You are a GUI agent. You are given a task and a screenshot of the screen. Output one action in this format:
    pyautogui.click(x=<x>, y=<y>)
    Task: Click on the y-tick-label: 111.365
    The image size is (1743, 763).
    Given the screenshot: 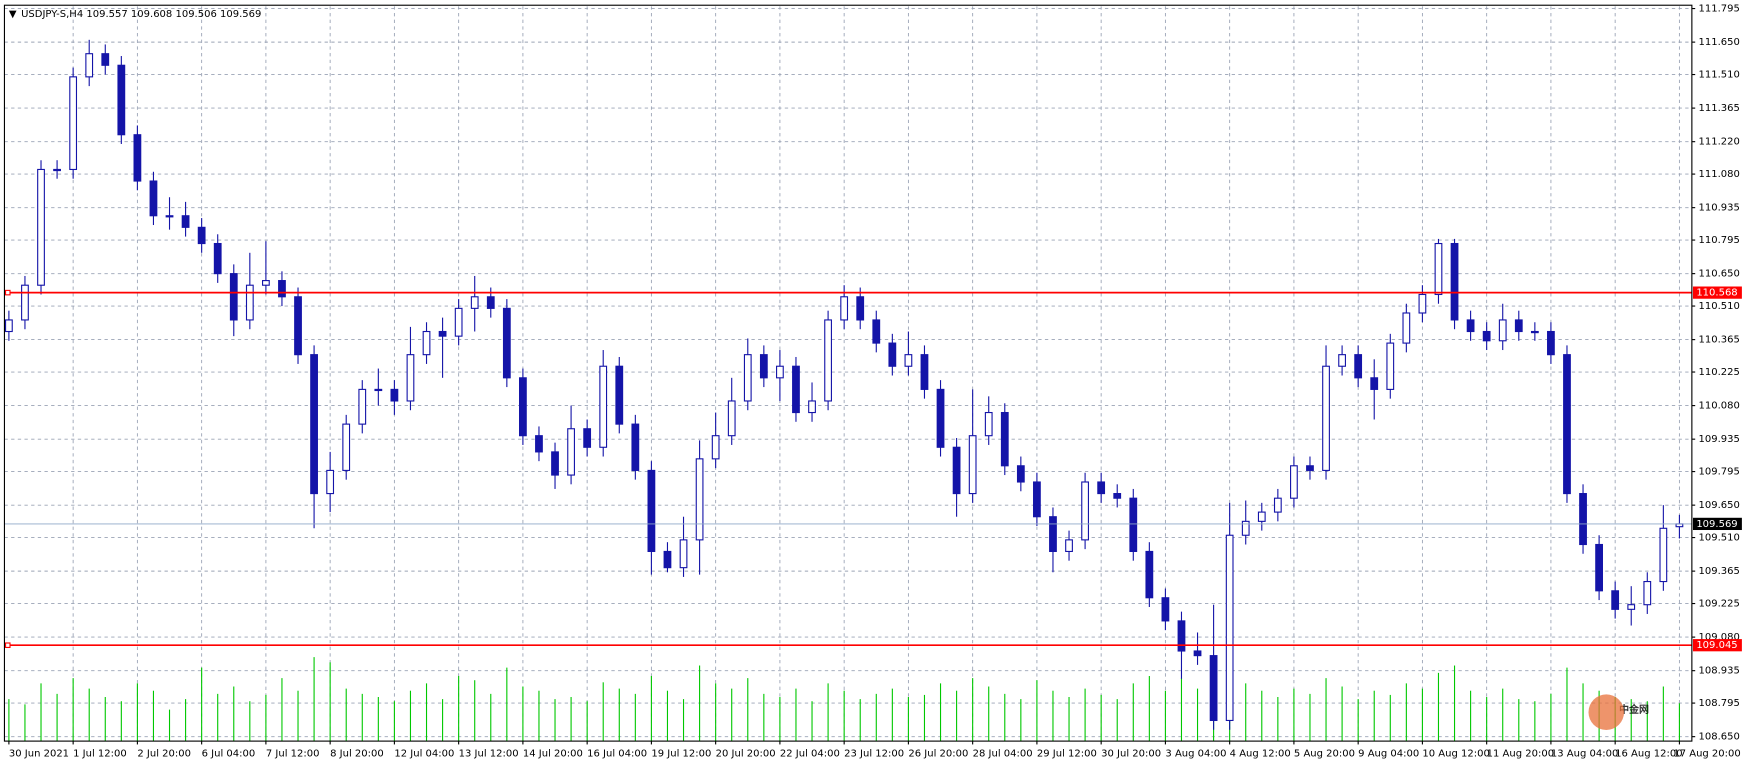 What is the action you would take?
    pyautogui.click(x=1719, y=108)
    